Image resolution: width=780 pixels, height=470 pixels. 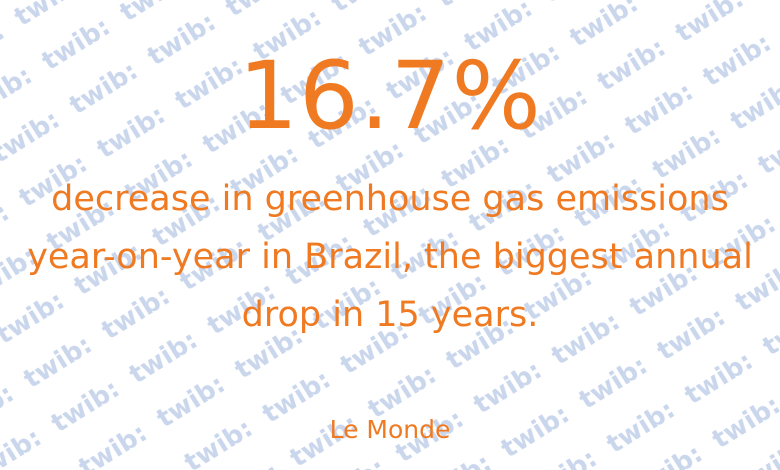 I want to click on stat-value: 16.7%, so click(x=390, y=96).